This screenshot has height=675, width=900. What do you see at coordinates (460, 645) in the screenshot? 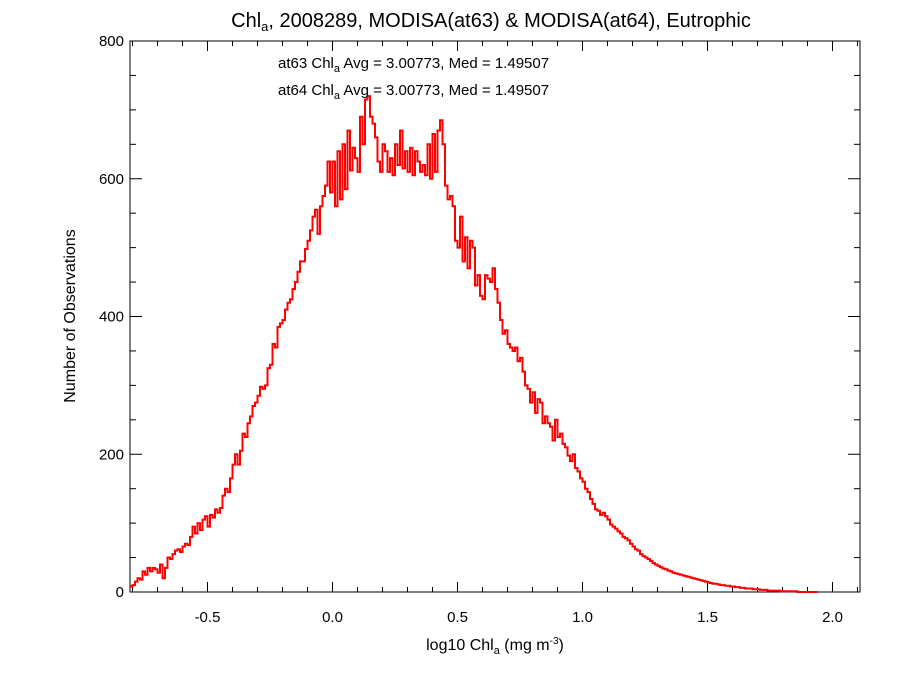
I see `x-axis-label-prefix: log10 Chl` at bounding box center [460, 645].